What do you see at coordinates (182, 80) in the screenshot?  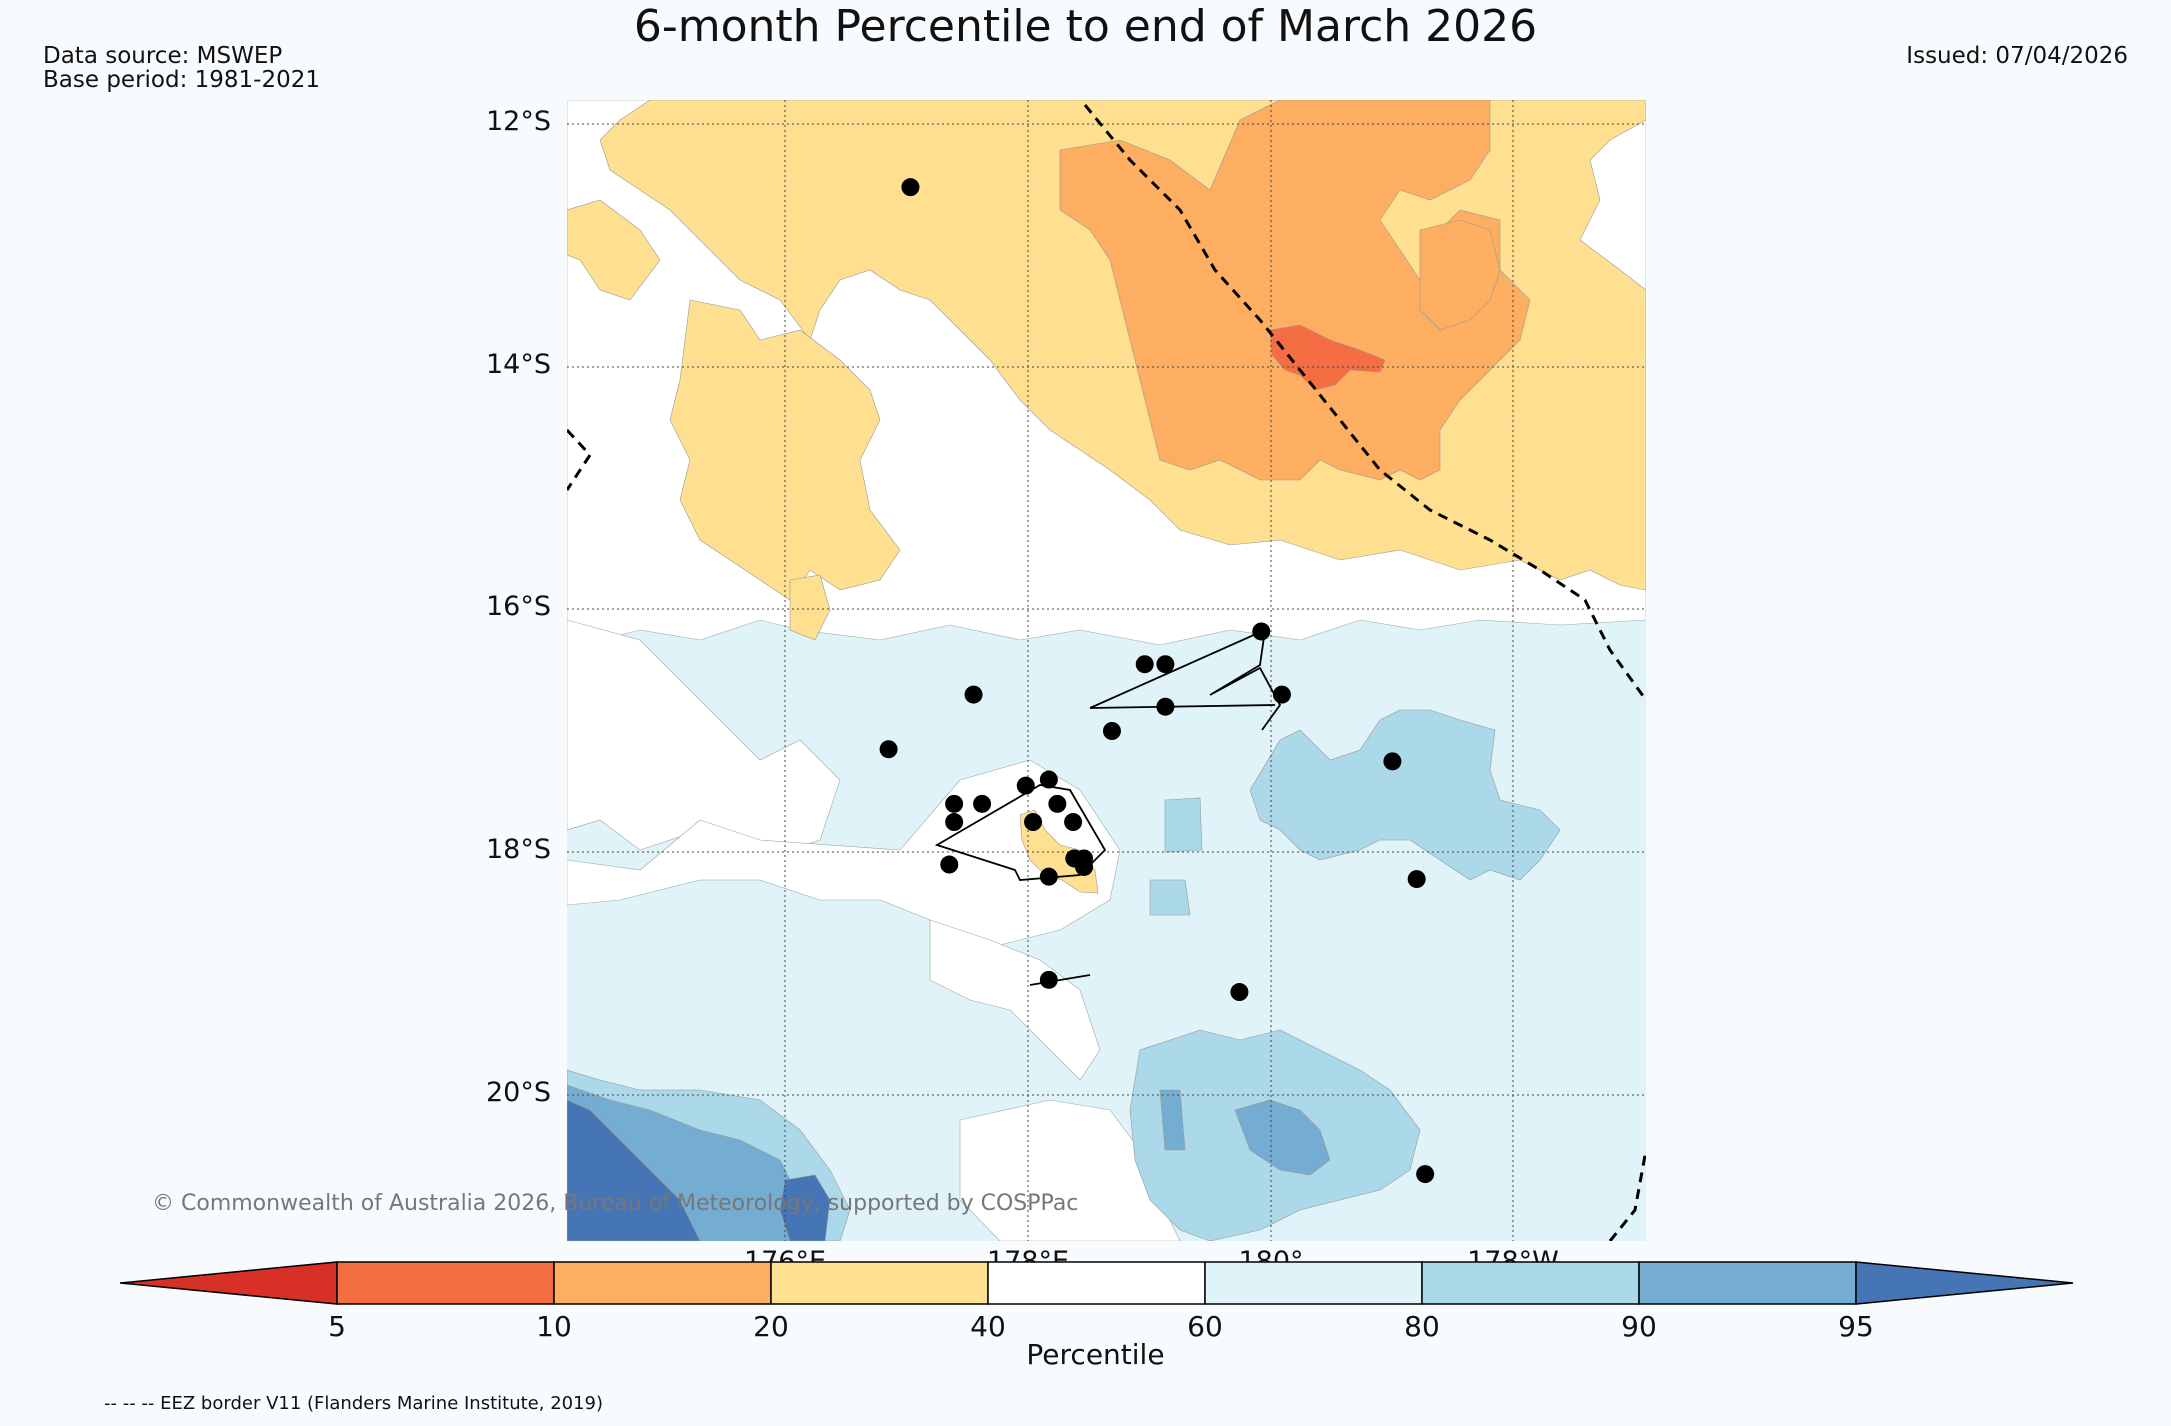 I see `base-period-text: Base period: 1981-2021` at bounding box center [182, 80].